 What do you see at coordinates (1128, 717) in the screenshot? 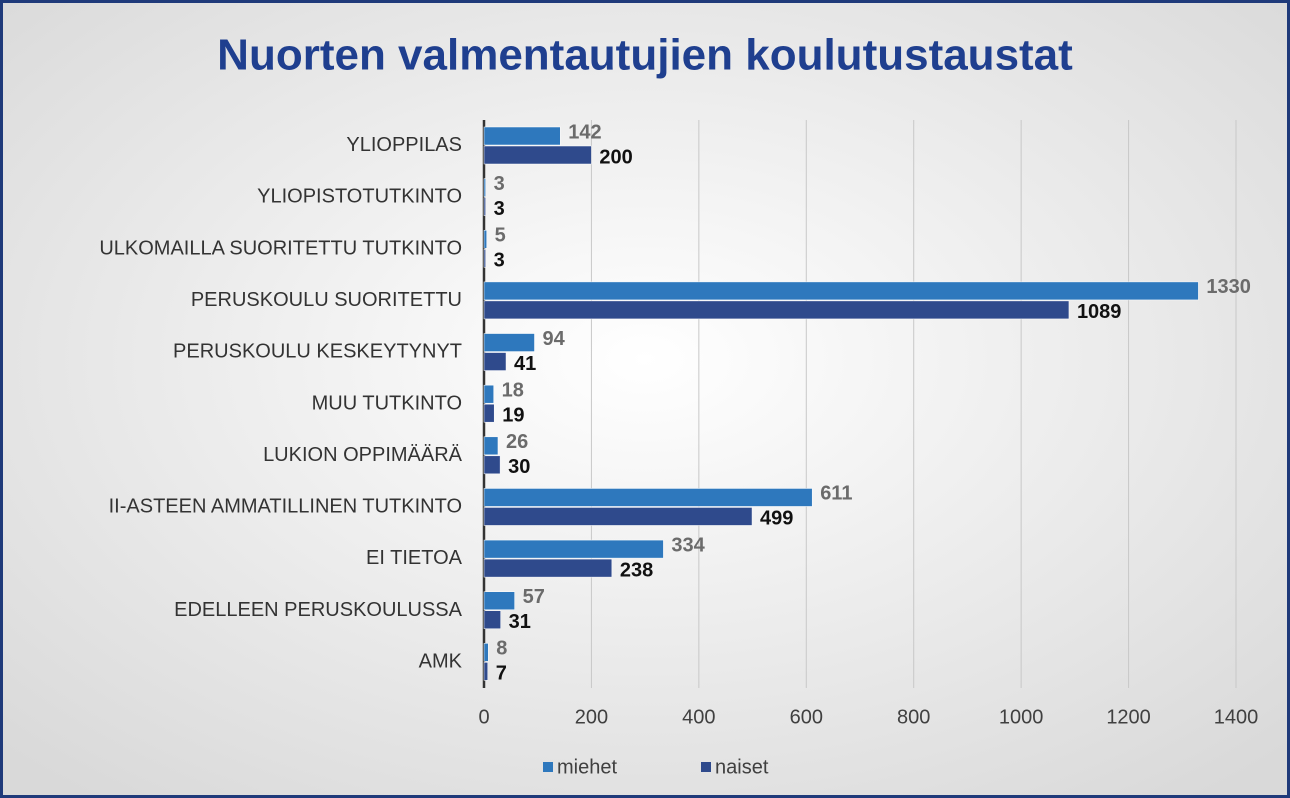
I see `x-tick-label: 1200` at bounding box center [1128, 717].